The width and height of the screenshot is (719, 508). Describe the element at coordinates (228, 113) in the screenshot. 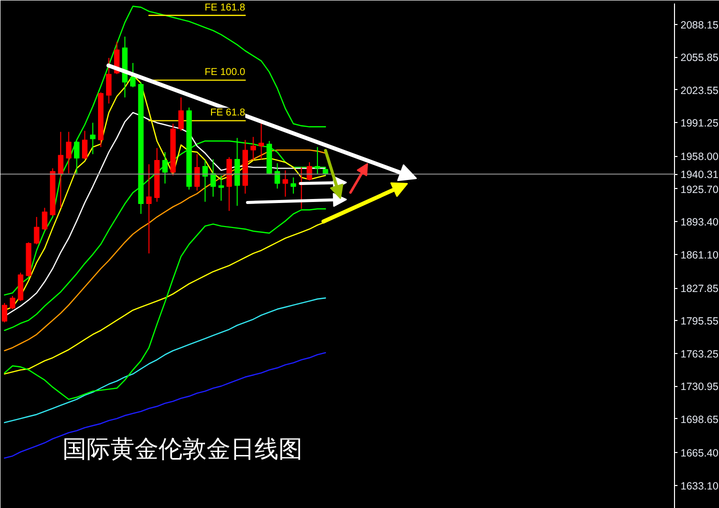

I see `series-label: FE 61.8` at that location.